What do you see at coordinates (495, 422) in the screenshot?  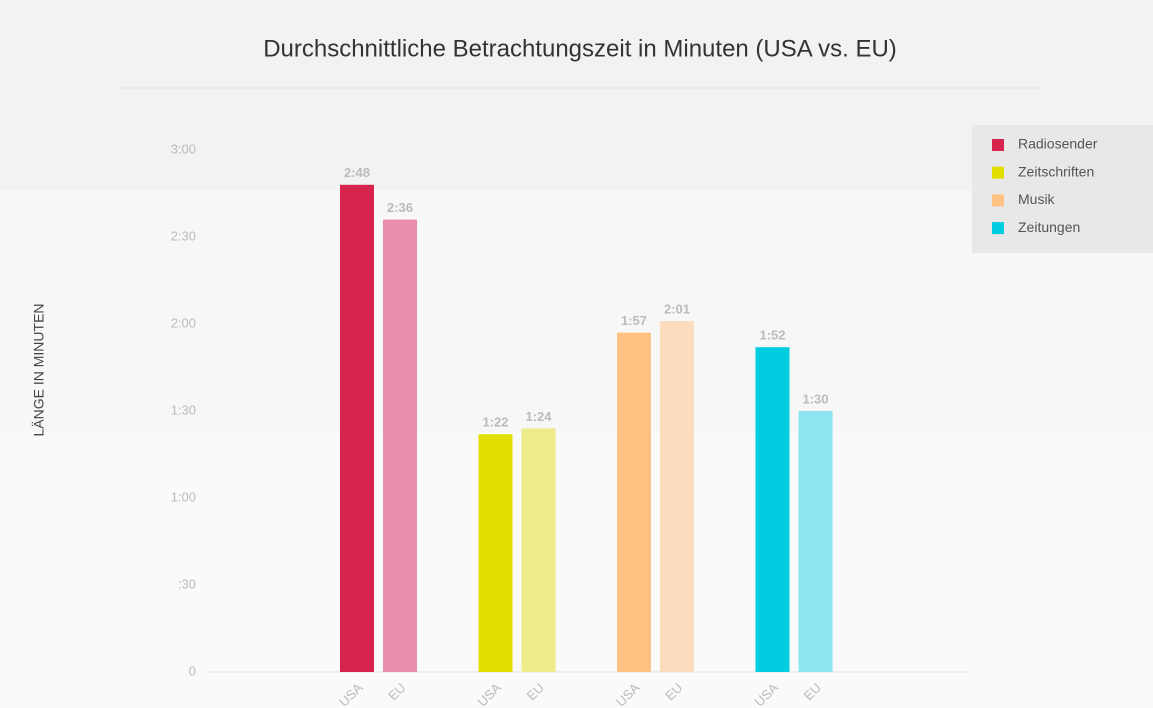 I see `value-label: 1:22` at bounding box center [495, 422].